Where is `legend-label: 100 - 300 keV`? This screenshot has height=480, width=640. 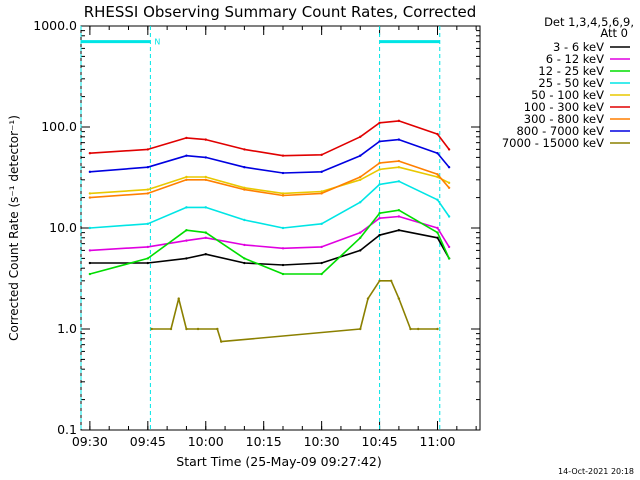
legend-label: 100 - 300 keV is located at coordinates (564, 107).